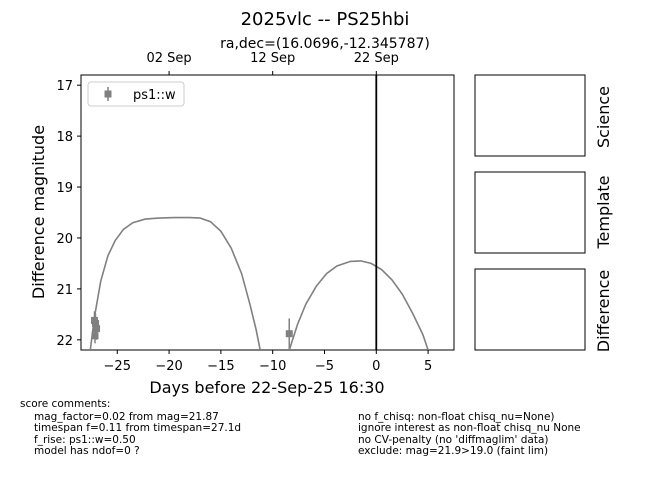 The image size is (650, 500). What do you see at coordinates (325, 19) in the screenshot?
I see `chart-title: 2025vlc -- PS25hbi` at bounding box center [325, 19].